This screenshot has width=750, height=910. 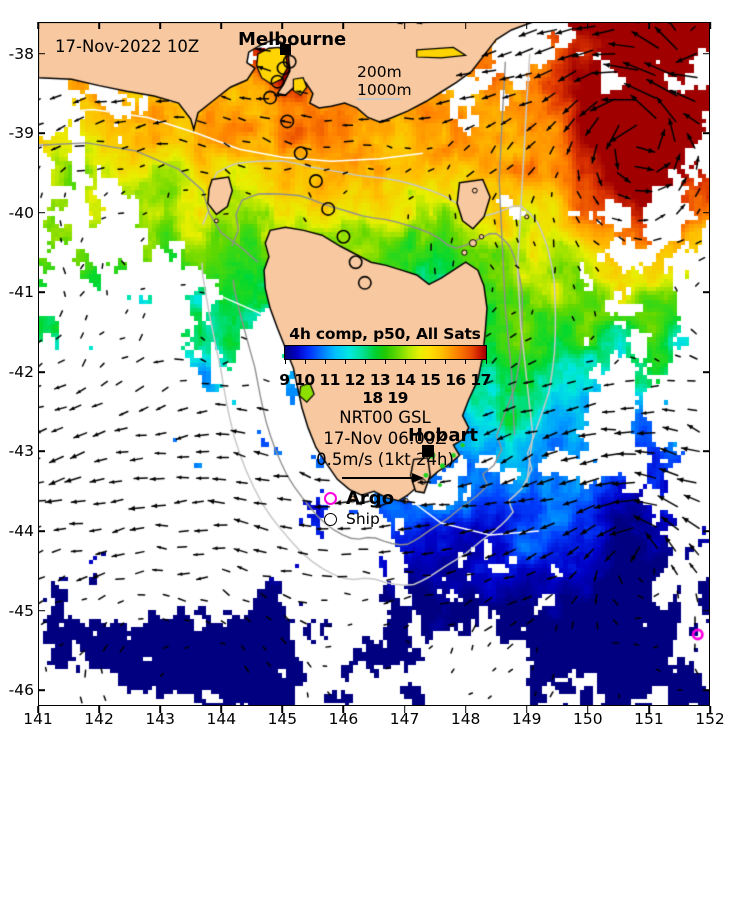 What do you see at coordinates (385, 389) in the screenshot?
I see `colorbar-tick-labels: 9 10 11 12 13 14 15 16 17 18 19` at bounding box center [385, 389].